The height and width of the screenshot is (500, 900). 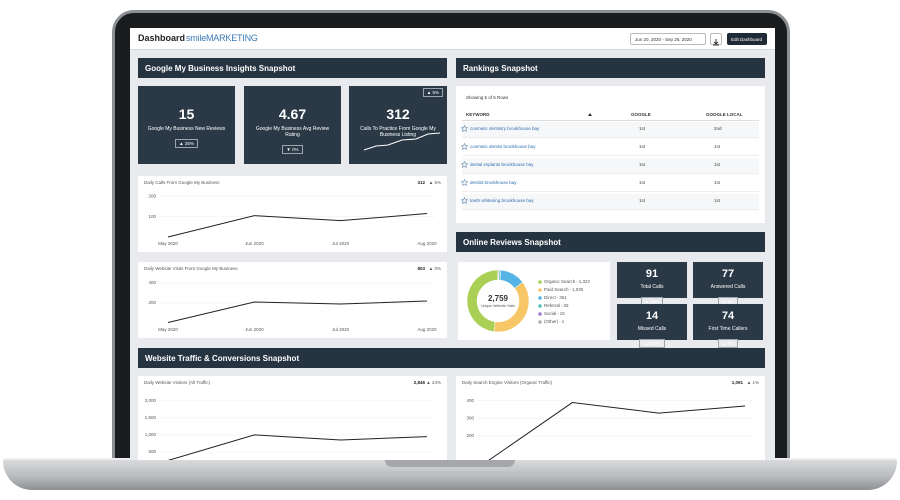 I want to click on keyword-link: teeth whitening brookhouse bay, so click(x=502, y=200).